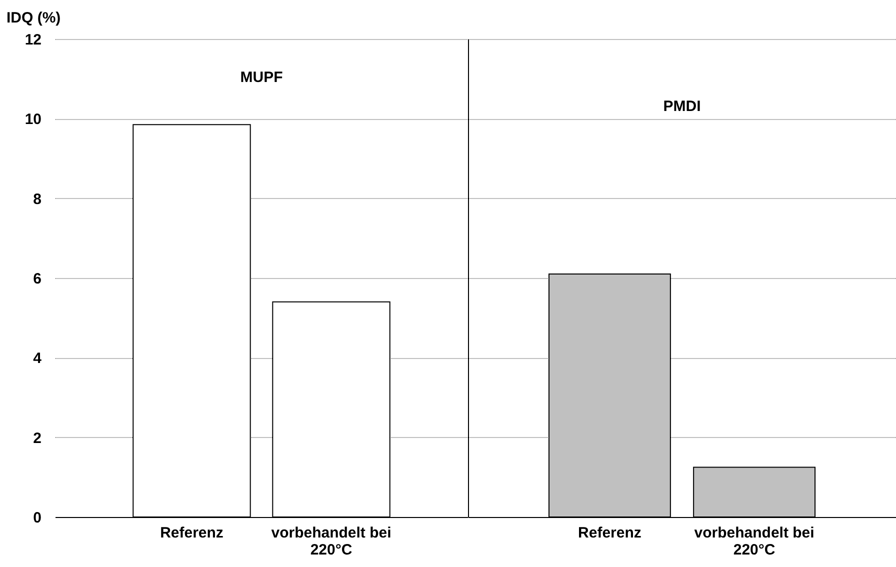 The image size is (896, 567). Describe the element at coordinates (37, 518) in the screenshot. I see `y-tick-label: 0` at that location.